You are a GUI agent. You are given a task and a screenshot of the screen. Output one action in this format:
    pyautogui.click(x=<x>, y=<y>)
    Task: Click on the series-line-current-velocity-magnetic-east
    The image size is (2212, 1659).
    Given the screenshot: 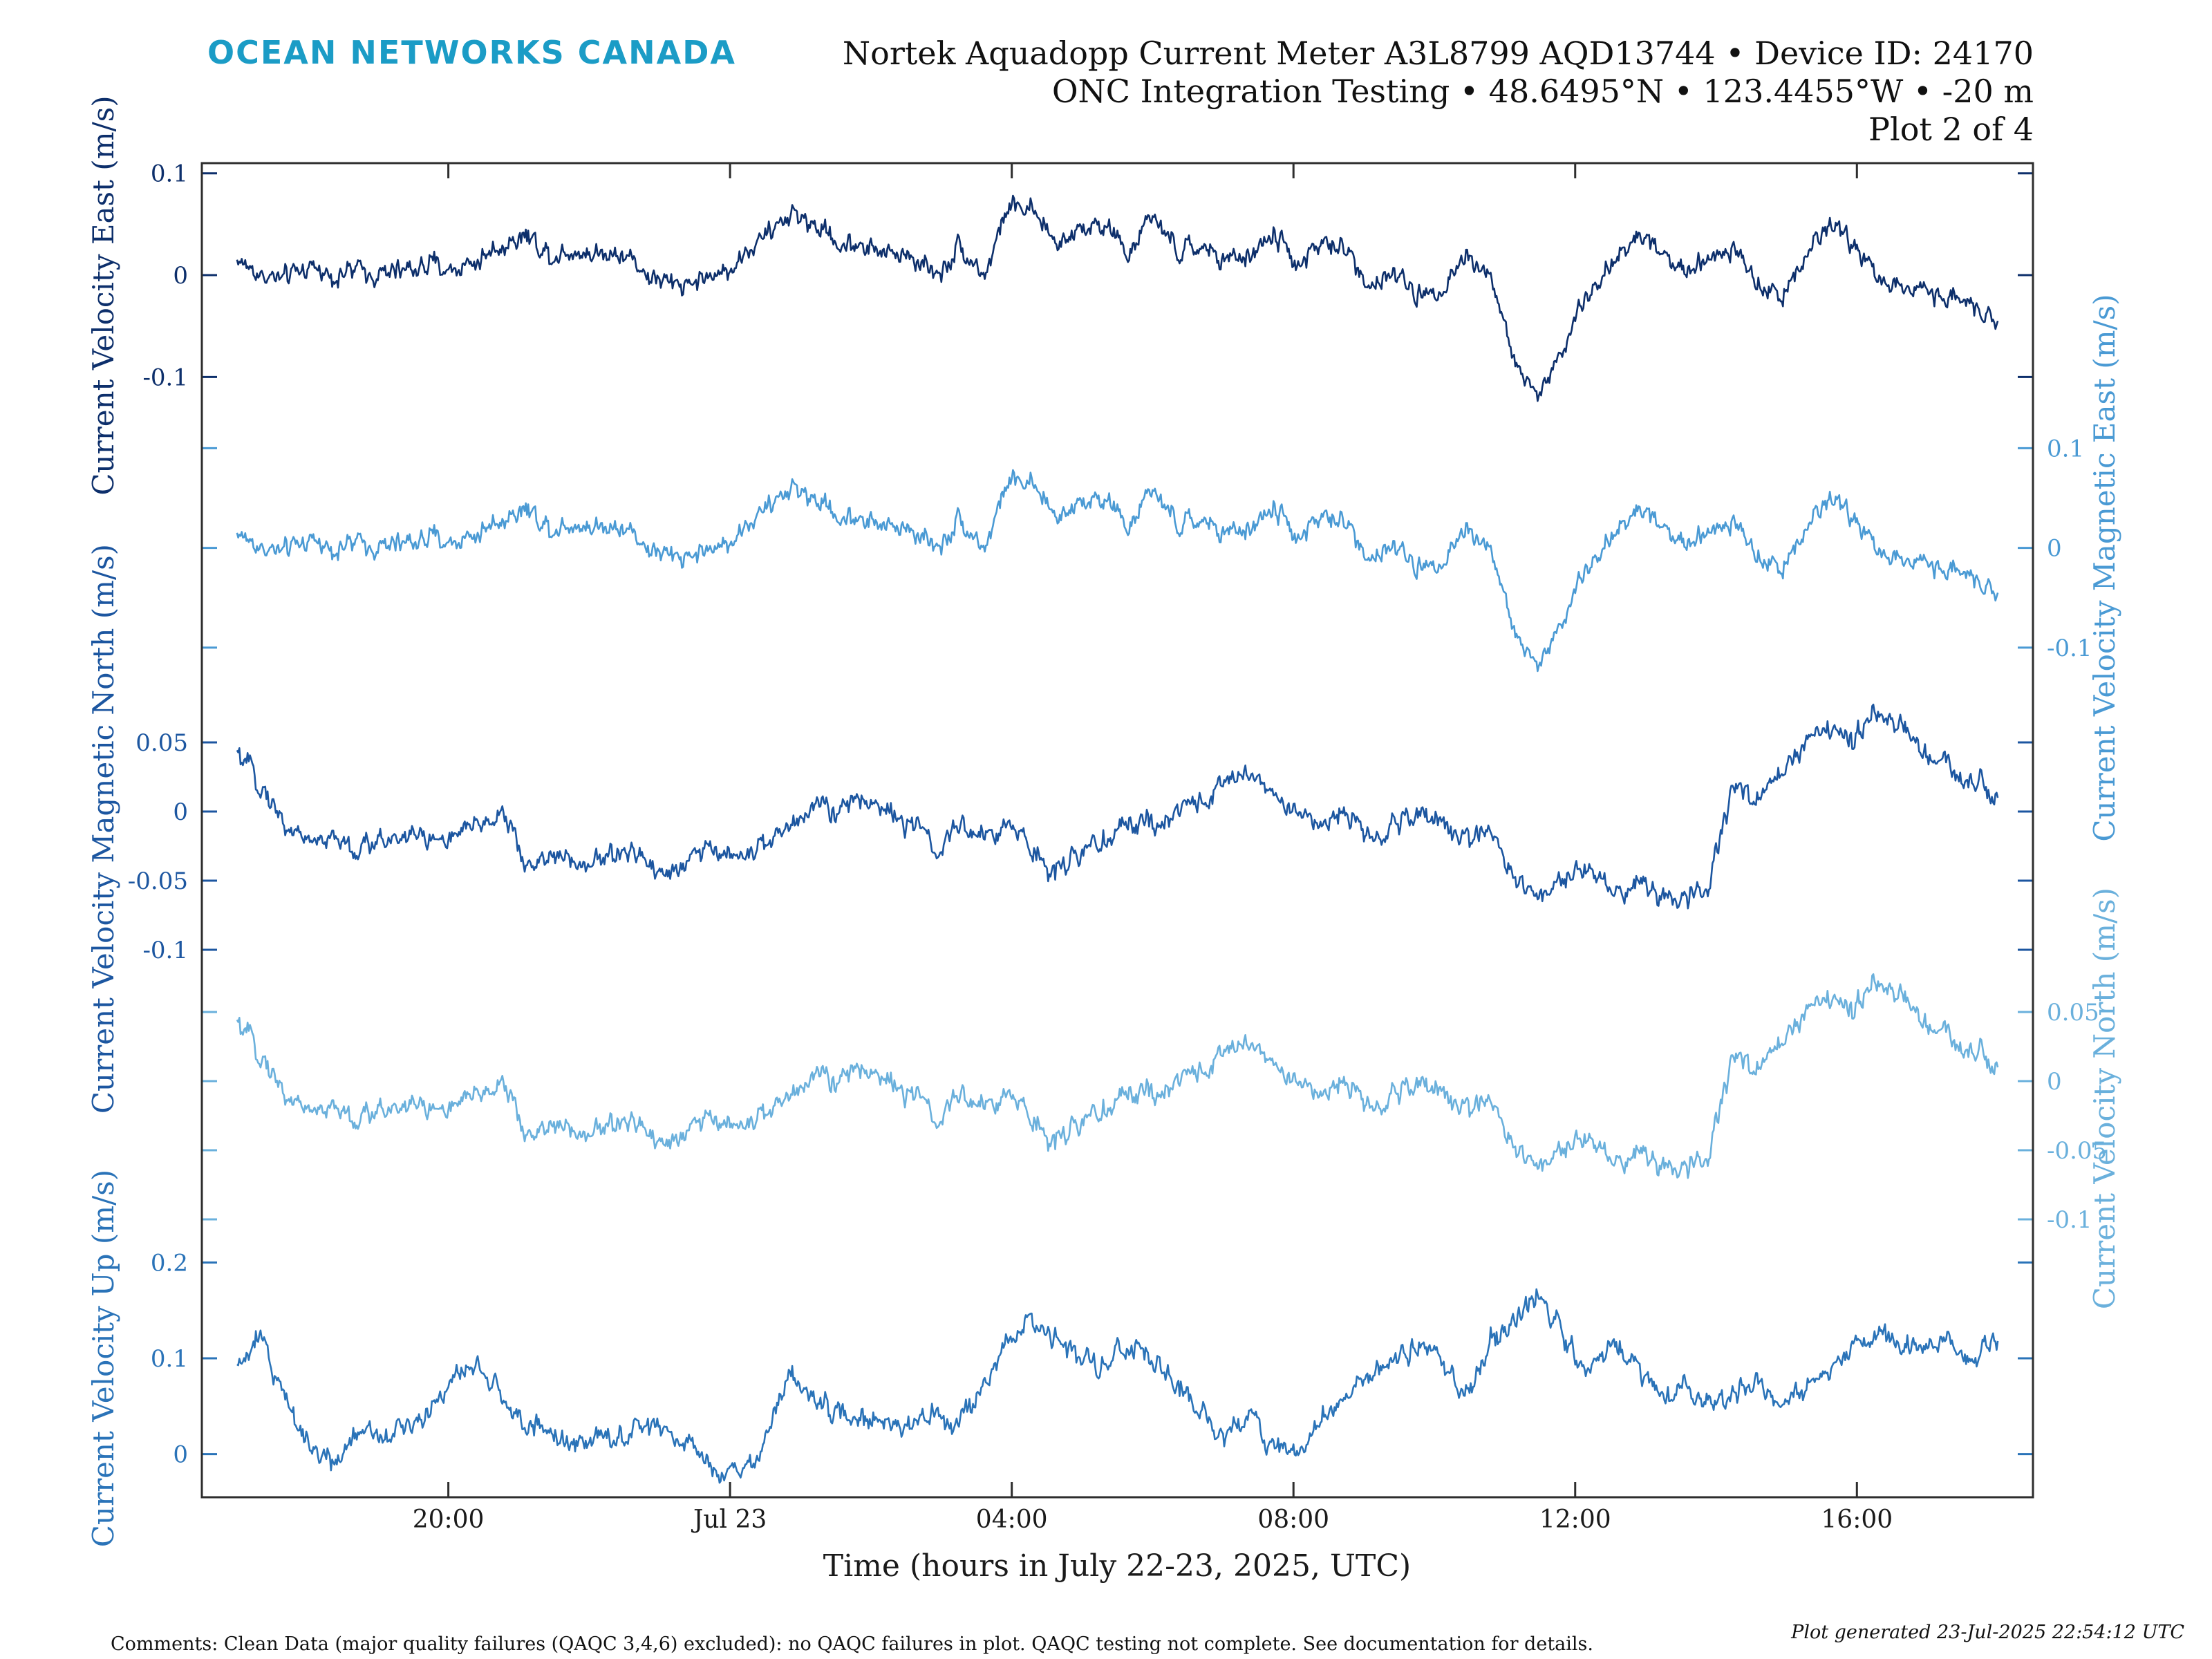 What is the action you would take?
    pyautogui.click(x=1117, y=571)
    